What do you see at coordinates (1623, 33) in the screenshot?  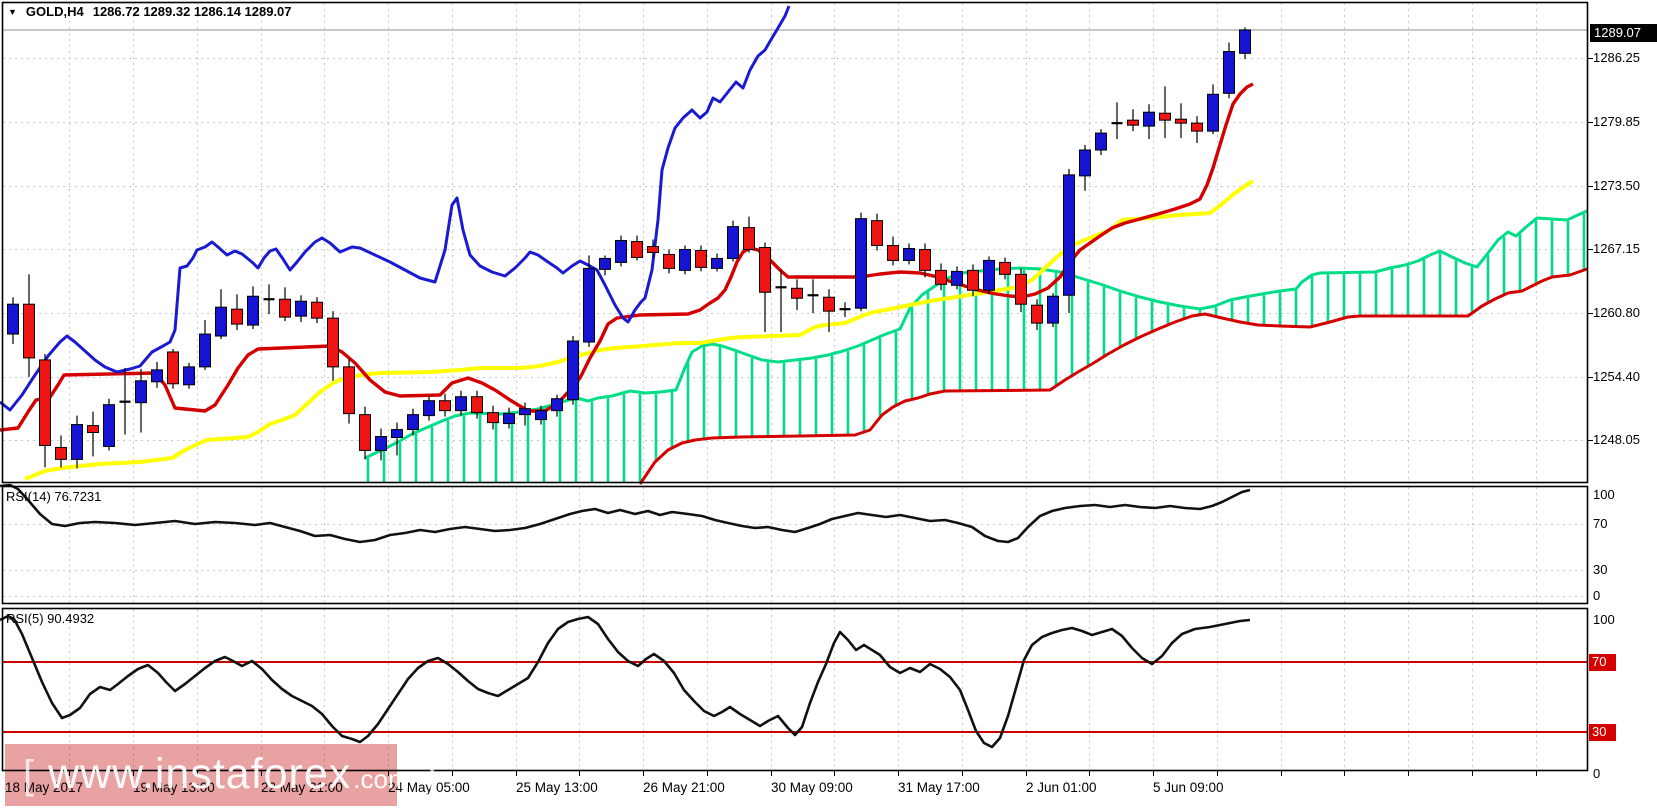 I see `current-price-badge: 1289.07` at bounding box center [1623, 33].